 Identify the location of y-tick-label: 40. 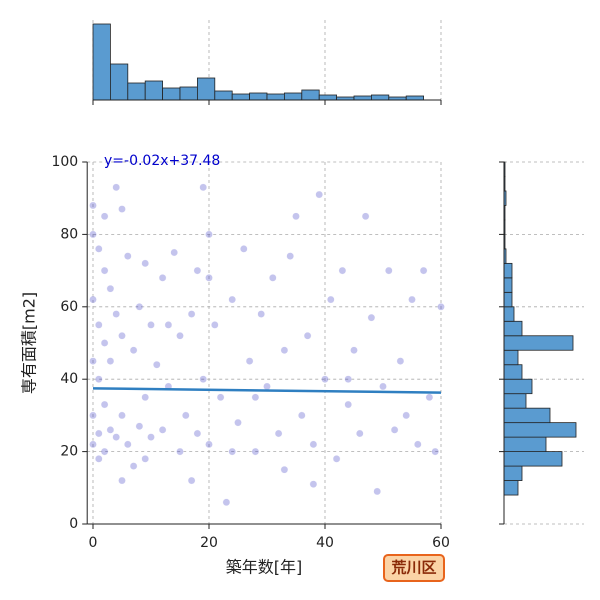
(69, 379).